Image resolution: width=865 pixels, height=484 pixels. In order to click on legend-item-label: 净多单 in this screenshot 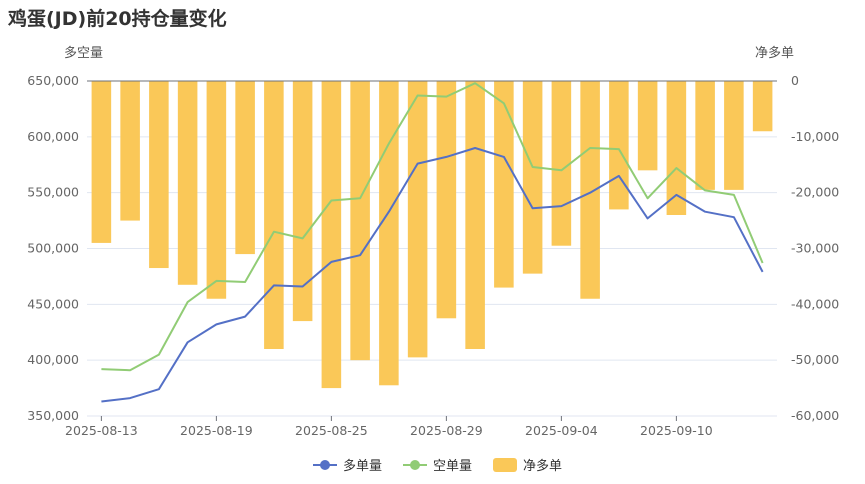, I will do `click(542, 466)`.